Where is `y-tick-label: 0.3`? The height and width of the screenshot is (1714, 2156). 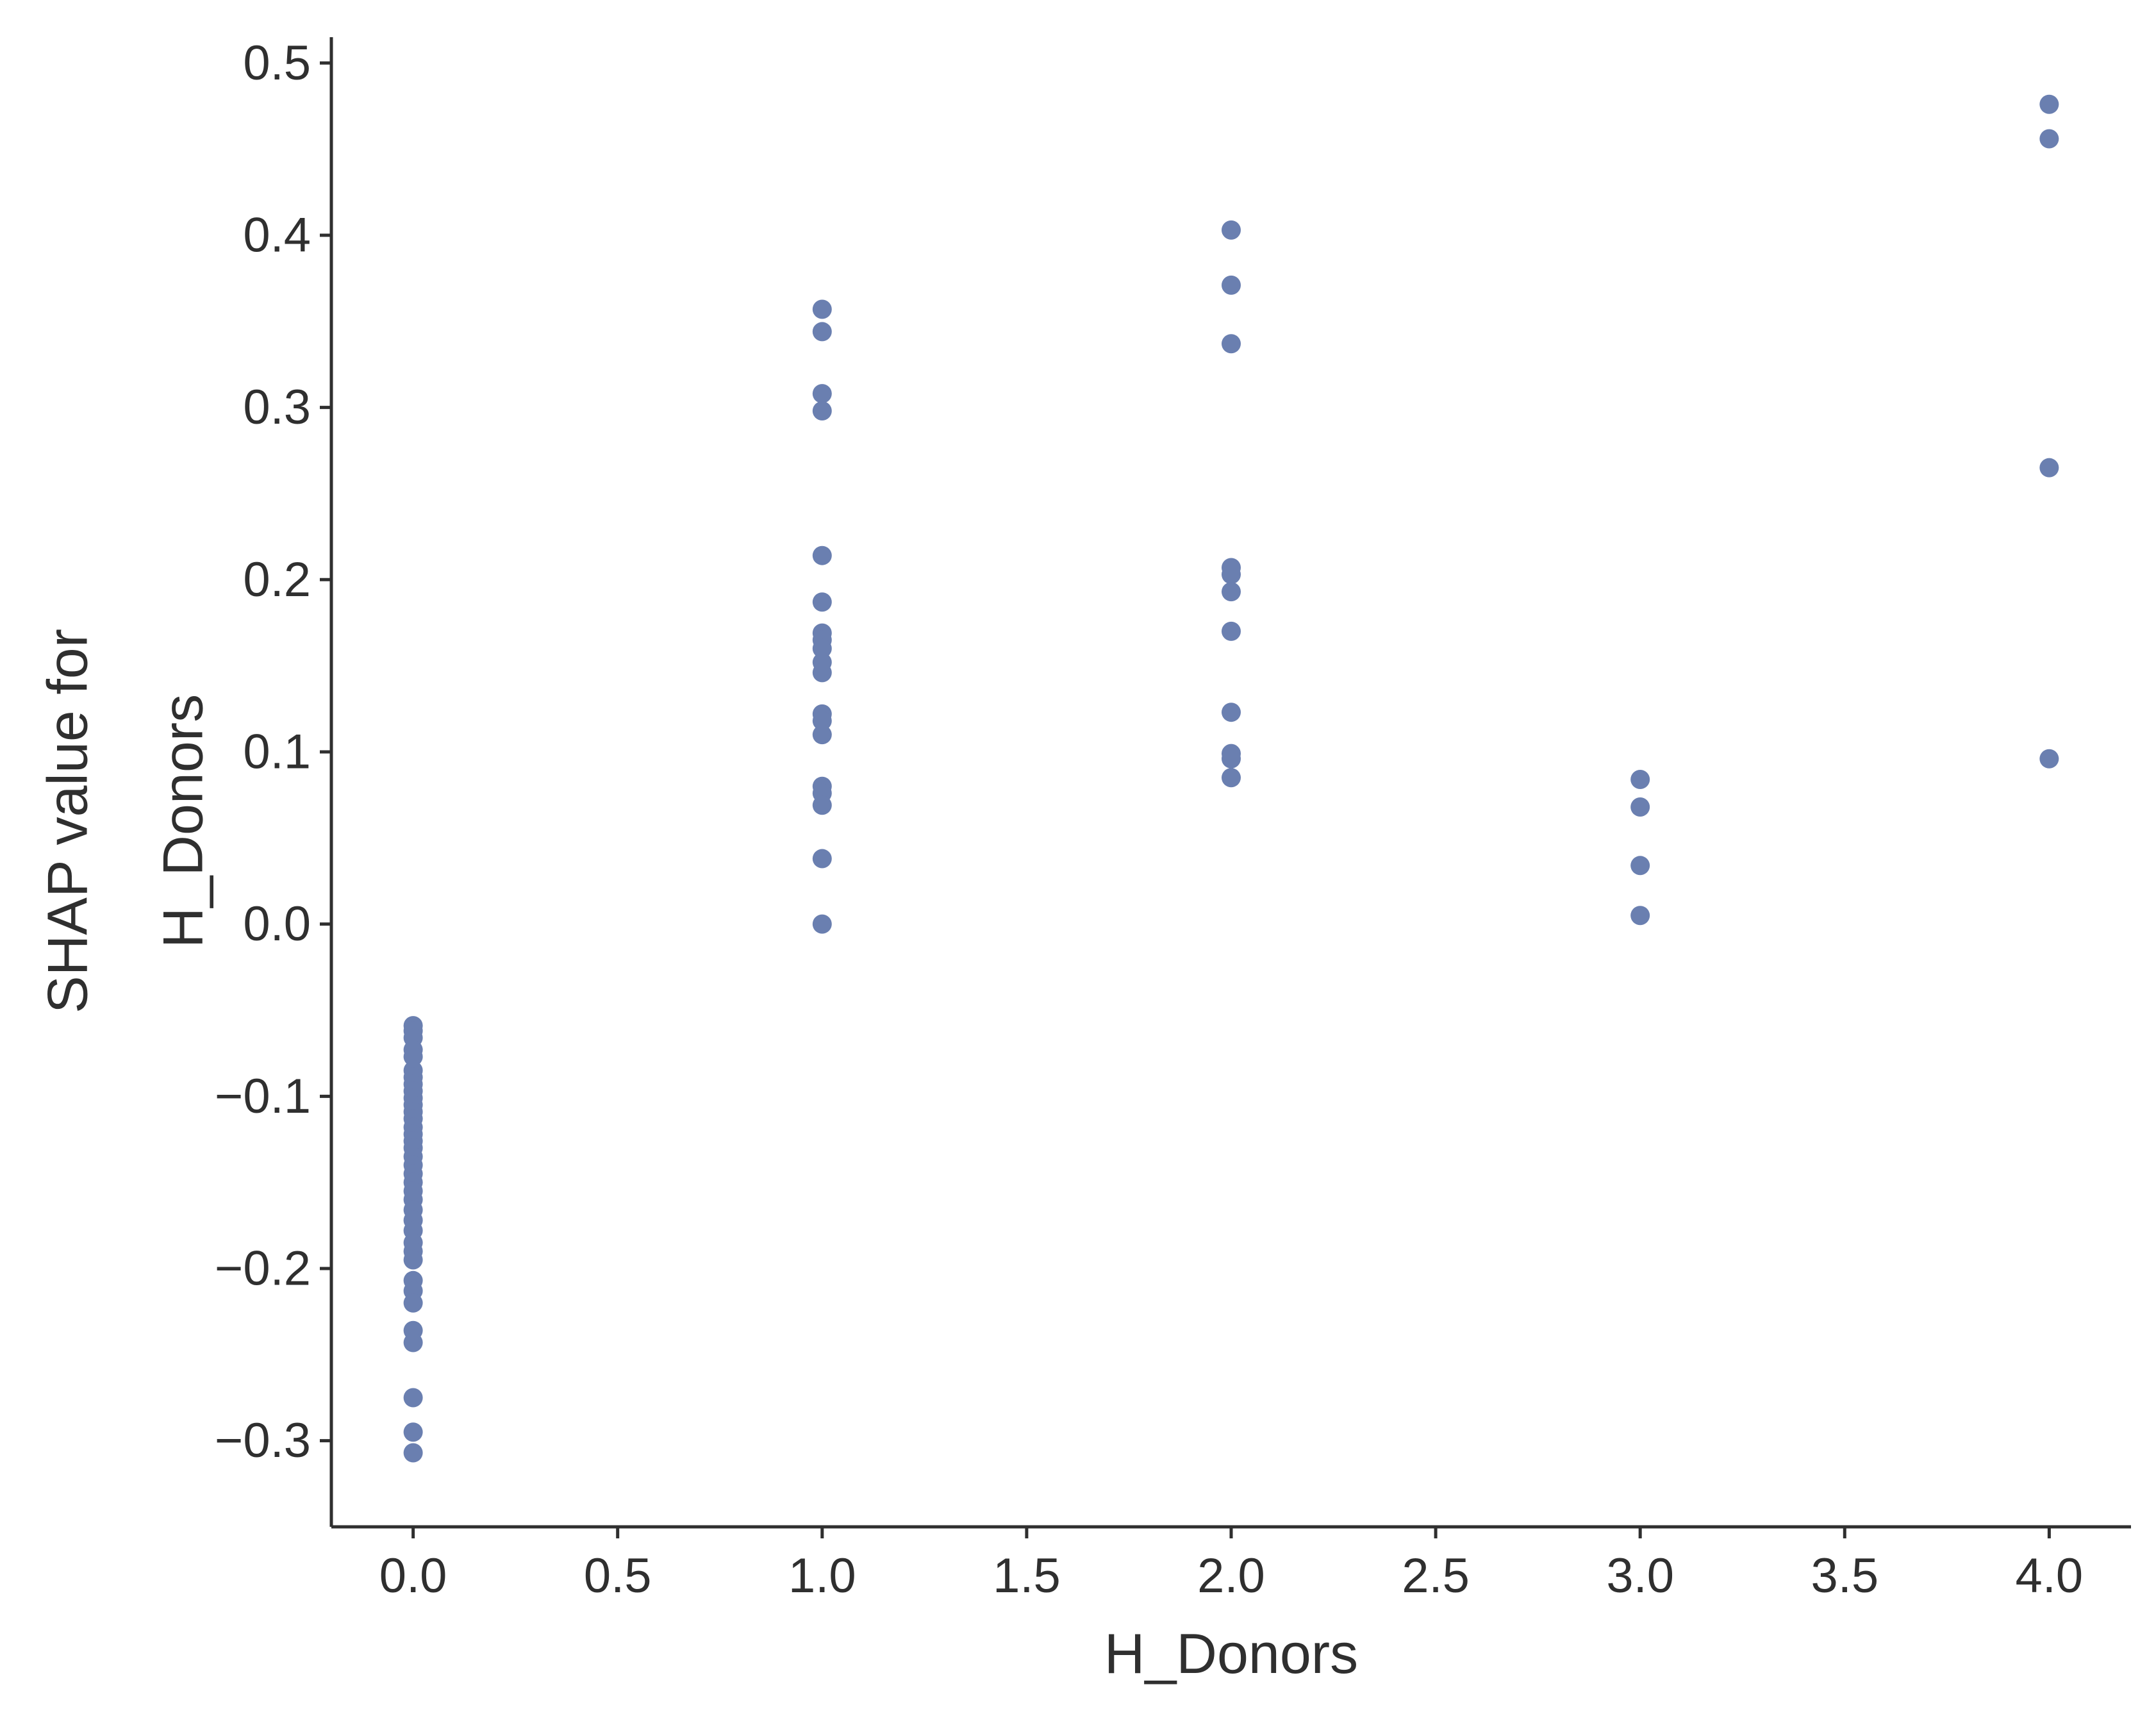
y-tick-label: 0.3 is located at coordinates (277, 408).